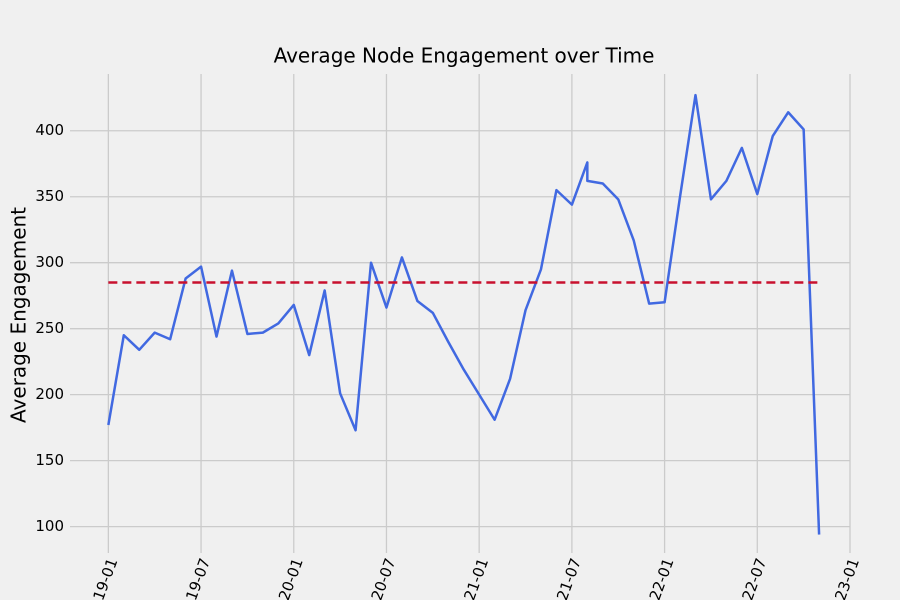 The height and width of the screenshot is (600, 900). Describe the element at coordinates (380, 578) in the screenshot. I see `x-tick-label: 2020-07` at that location.